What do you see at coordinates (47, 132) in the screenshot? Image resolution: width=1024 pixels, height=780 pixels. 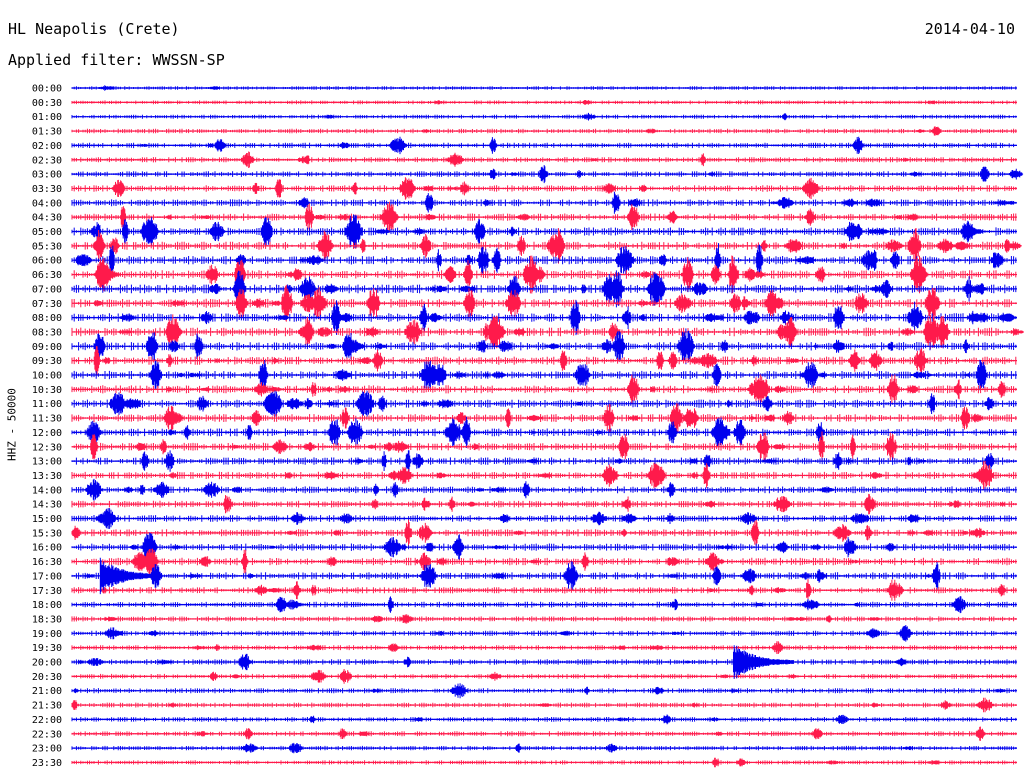 I see `time-tick-label: 01:30` at bounding box center [47, 132].